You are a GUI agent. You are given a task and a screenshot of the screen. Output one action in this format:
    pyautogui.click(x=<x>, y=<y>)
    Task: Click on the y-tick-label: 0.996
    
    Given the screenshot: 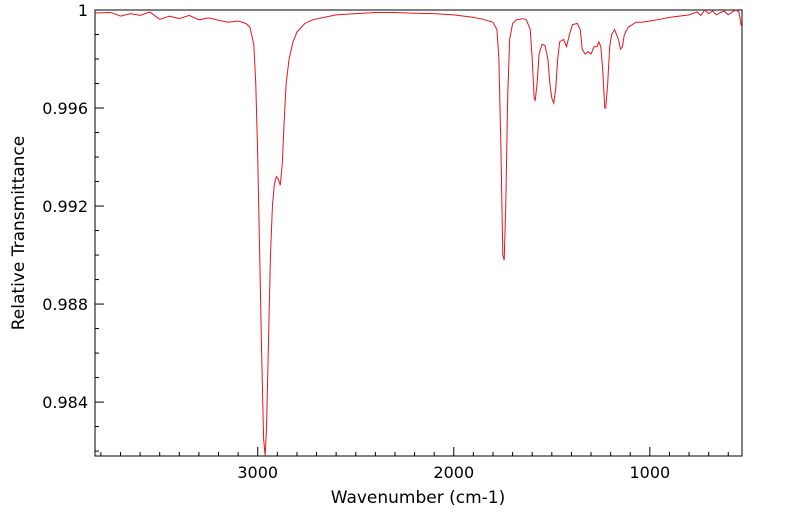 What is the action you would take?
    pyautogui.click(x=65, y=108)
    